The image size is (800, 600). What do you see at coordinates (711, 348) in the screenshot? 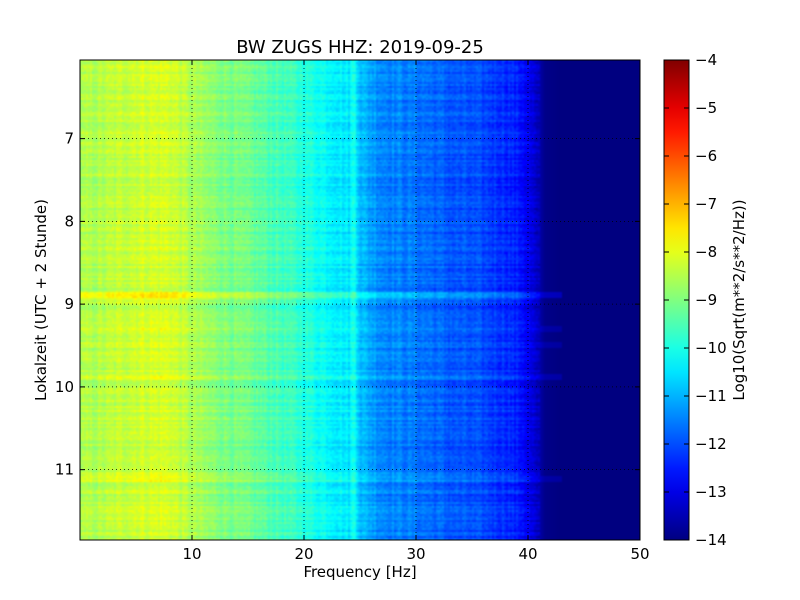
I see `colorbar-tick-label: −10` at bounding box center [711, 348].